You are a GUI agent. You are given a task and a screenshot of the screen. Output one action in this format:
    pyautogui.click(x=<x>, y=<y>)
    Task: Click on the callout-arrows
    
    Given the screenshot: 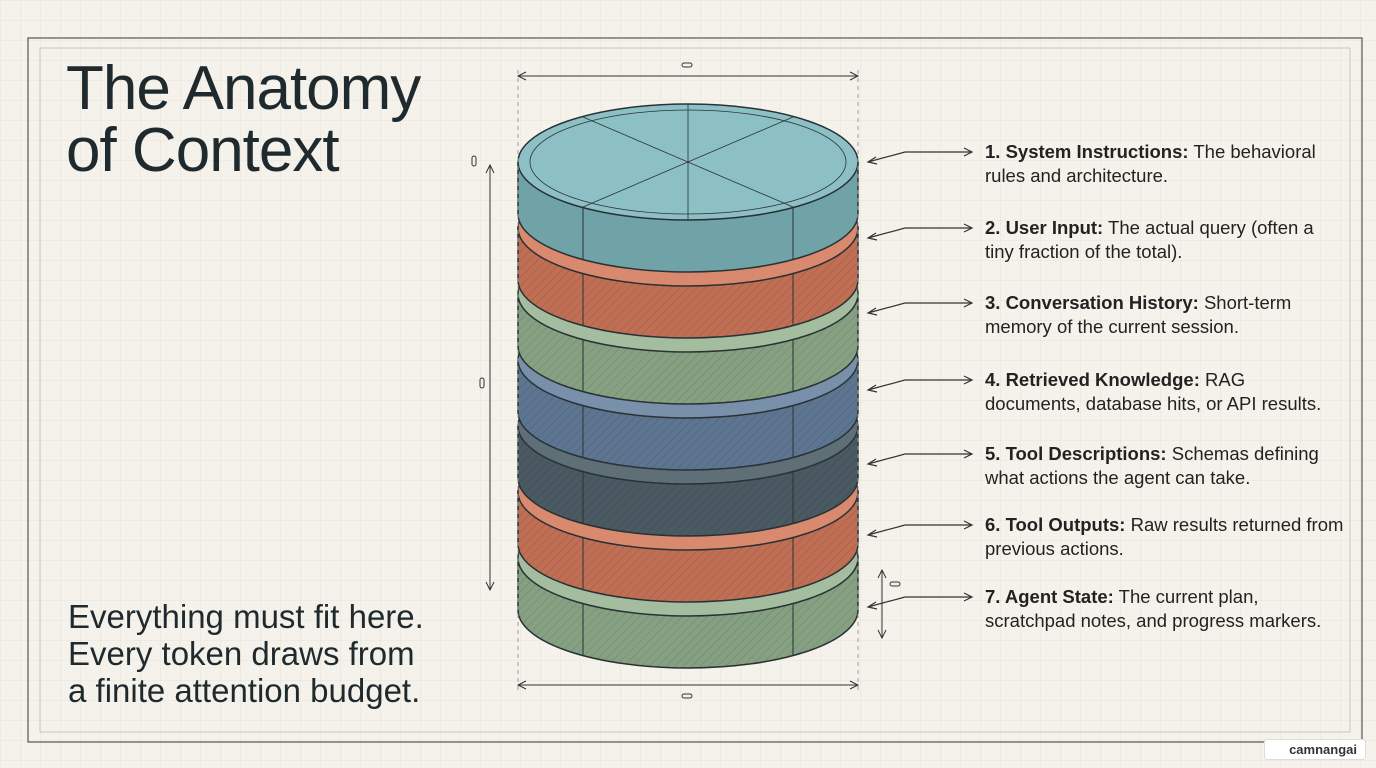 What is the action you would take?
    pyautogui.click(x=920, y=378)
    